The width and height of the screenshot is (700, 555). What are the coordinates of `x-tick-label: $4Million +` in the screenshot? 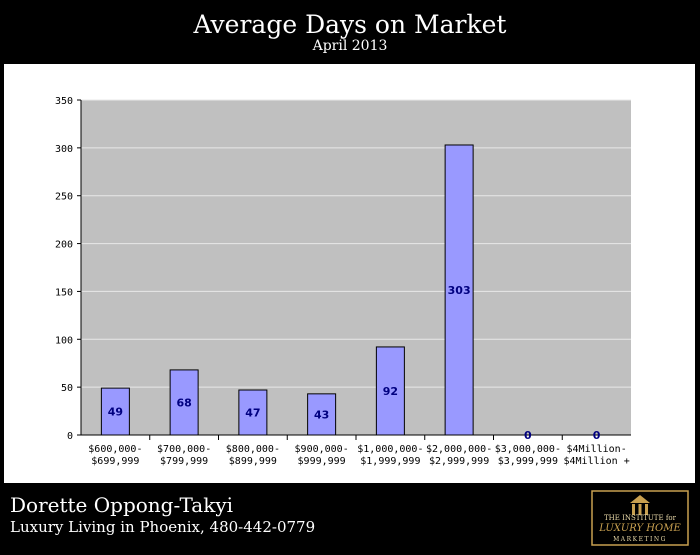 It's located at (597, 461).